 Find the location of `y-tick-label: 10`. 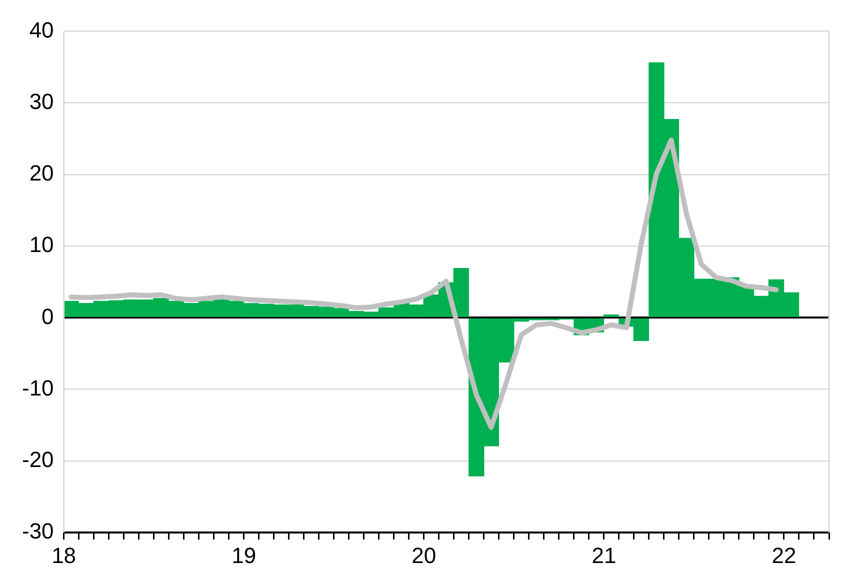

y-tick-label: 10 is located at coordinates (41, 245).